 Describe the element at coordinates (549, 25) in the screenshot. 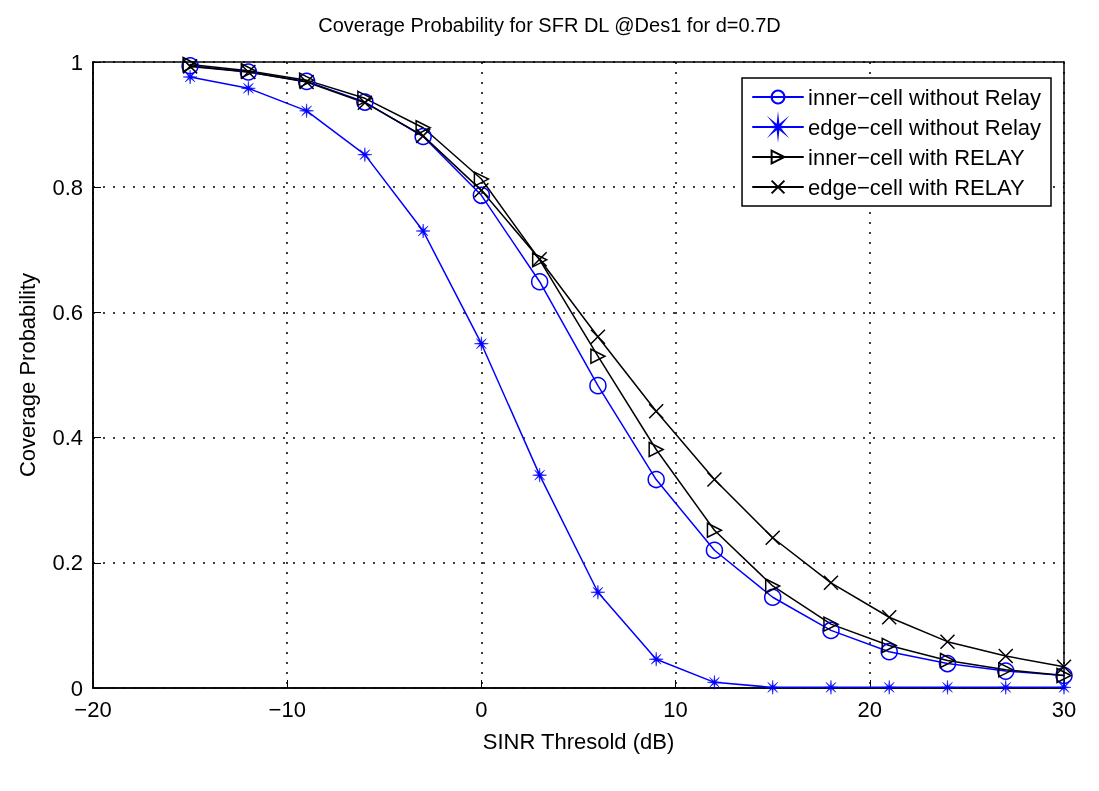

I see `chart-title: Coverage Probability for SFR DL @Des1 for d=0.7D` at that location.